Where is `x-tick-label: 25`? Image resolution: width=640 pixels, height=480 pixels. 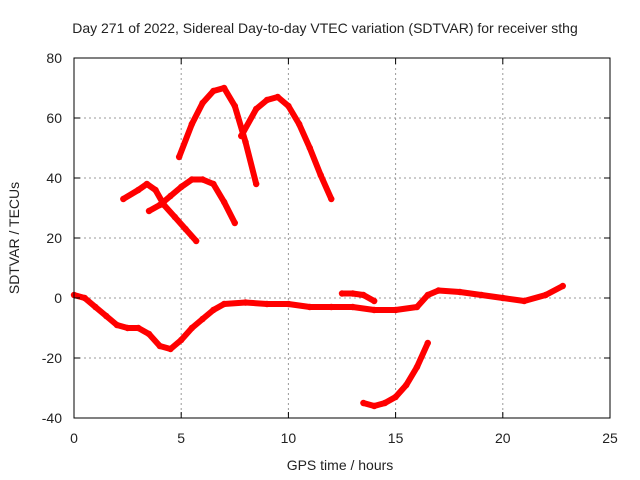
x-tick-label: 25 is located at coordinates (610, 438).